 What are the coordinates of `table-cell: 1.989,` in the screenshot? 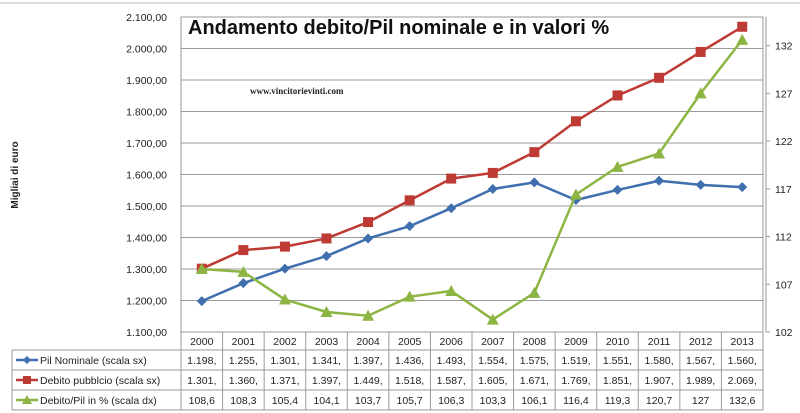 It's located at (700, 381).